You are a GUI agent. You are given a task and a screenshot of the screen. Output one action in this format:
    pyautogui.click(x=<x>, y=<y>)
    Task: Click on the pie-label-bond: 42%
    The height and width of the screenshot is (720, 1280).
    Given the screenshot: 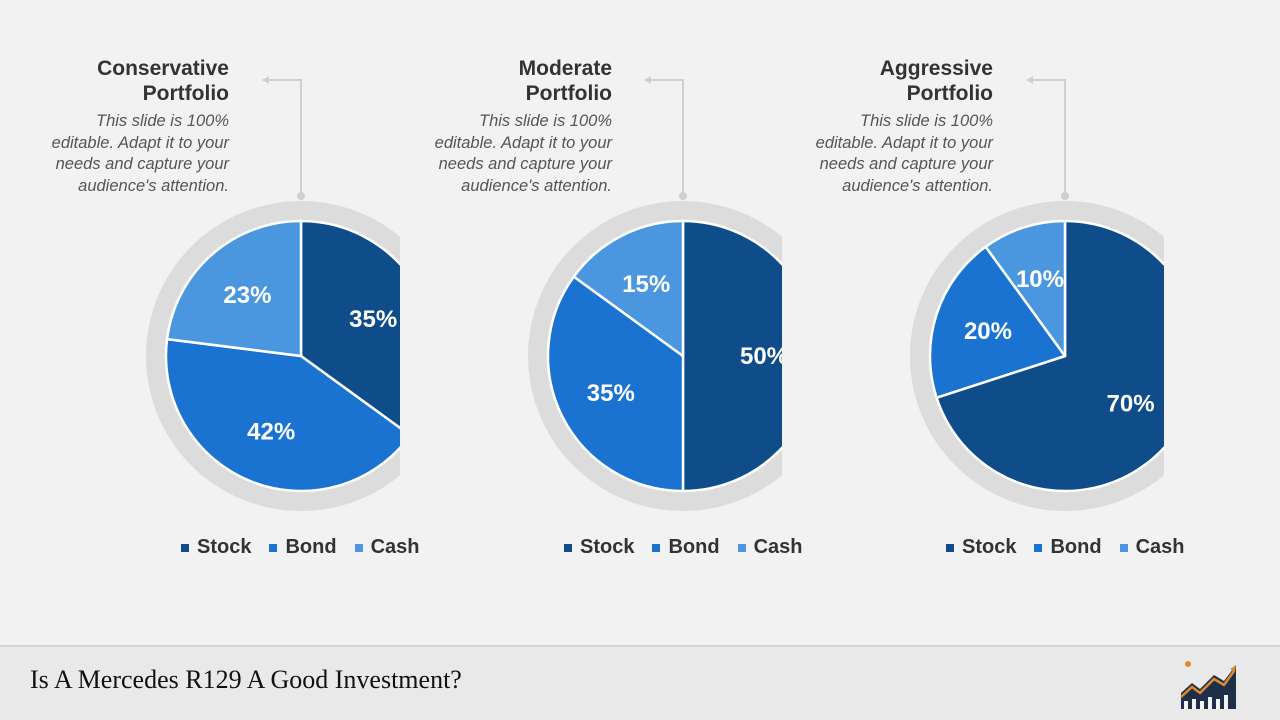 What is the action you would take?
    pyautogui.click(x=271, y=431)
    